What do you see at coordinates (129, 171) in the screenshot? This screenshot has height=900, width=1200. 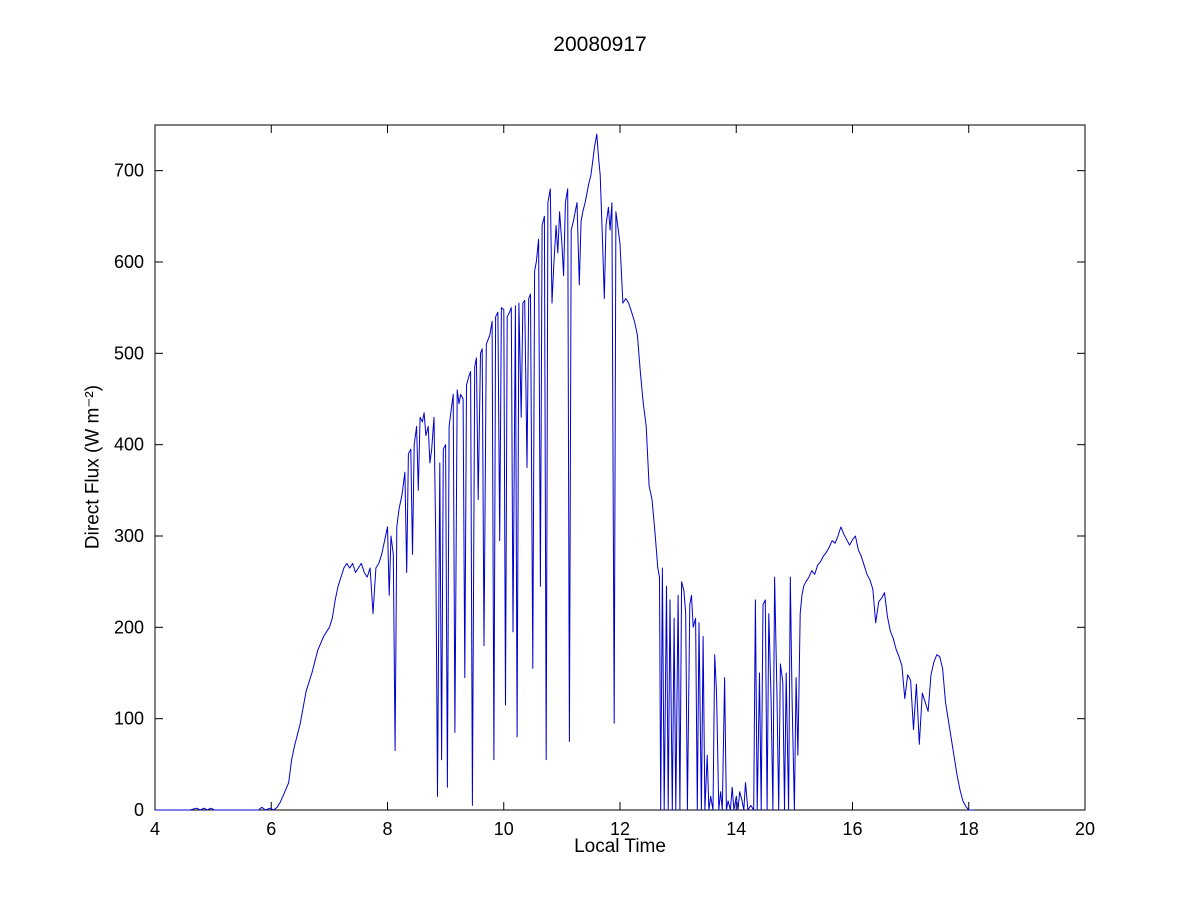 I see `y-tick-label: 700` at bounding box center [129, 171].